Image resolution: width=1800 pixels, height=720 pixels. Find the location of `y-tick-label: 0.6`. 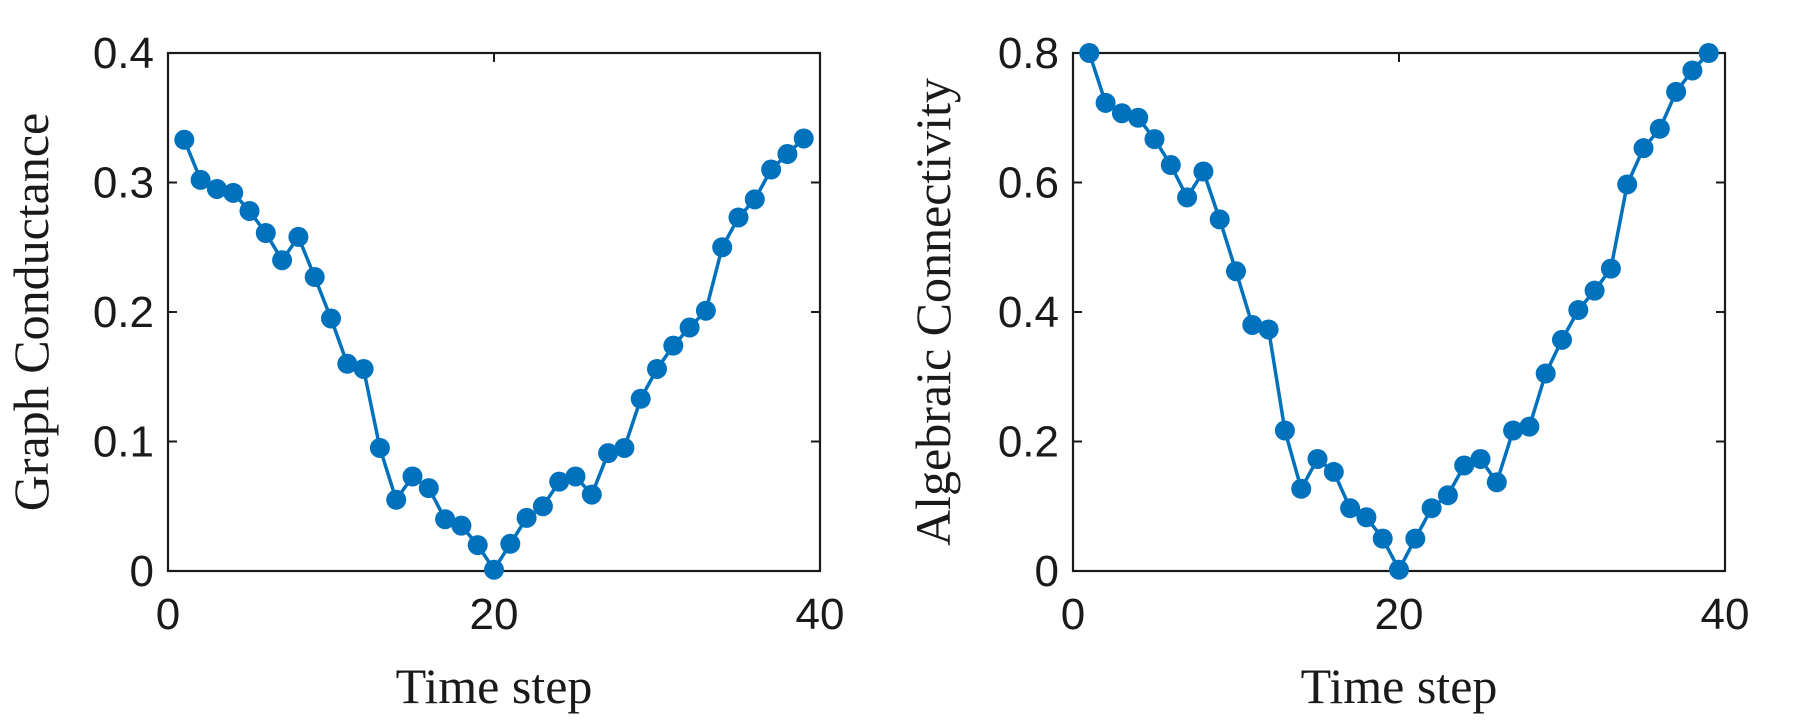

y-tick-label: 0.6 is located at coordinates (1028, 183).